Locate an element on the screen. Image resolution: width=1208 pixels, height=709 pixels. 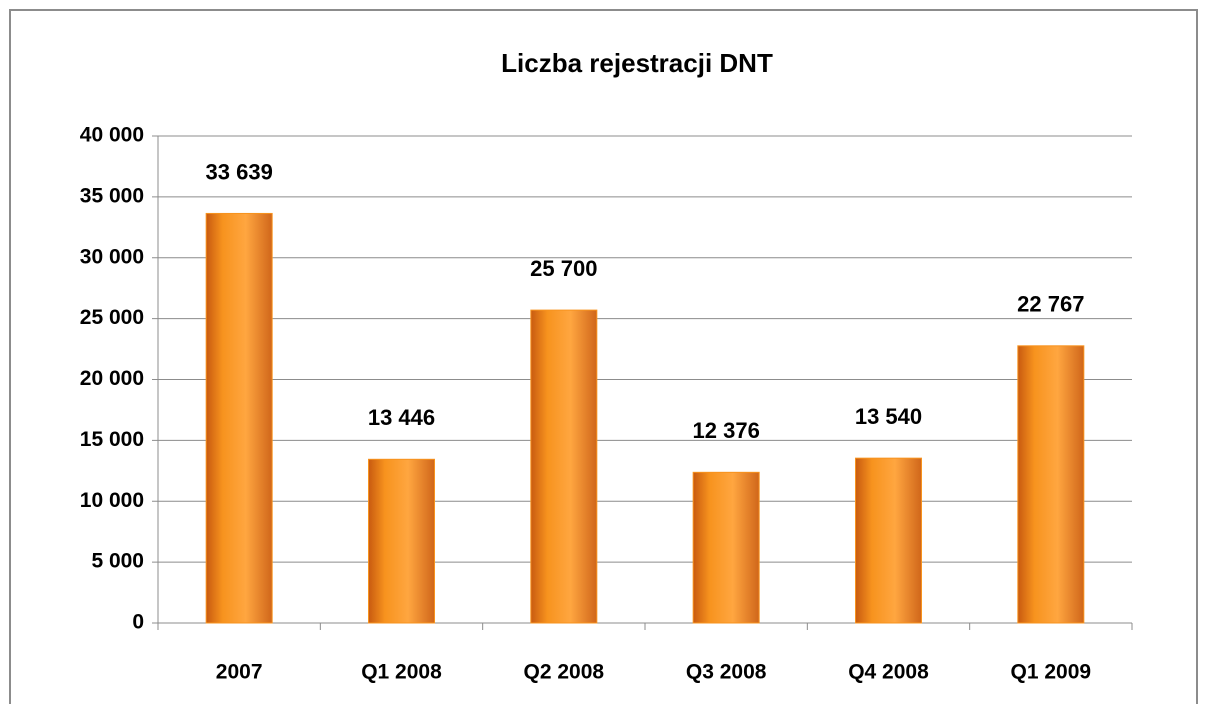
y-tick-label: 15 000 is located at coordinates (112, 439).